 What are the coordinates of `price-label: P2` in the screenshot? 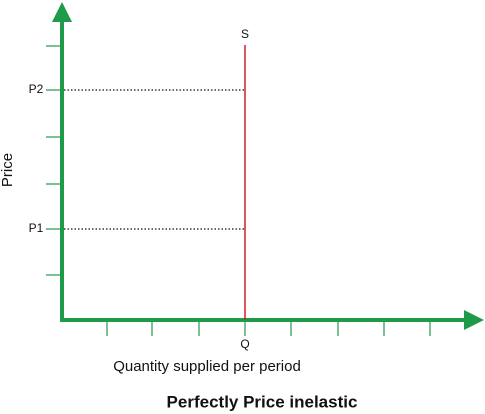 It's located at (36, 89).